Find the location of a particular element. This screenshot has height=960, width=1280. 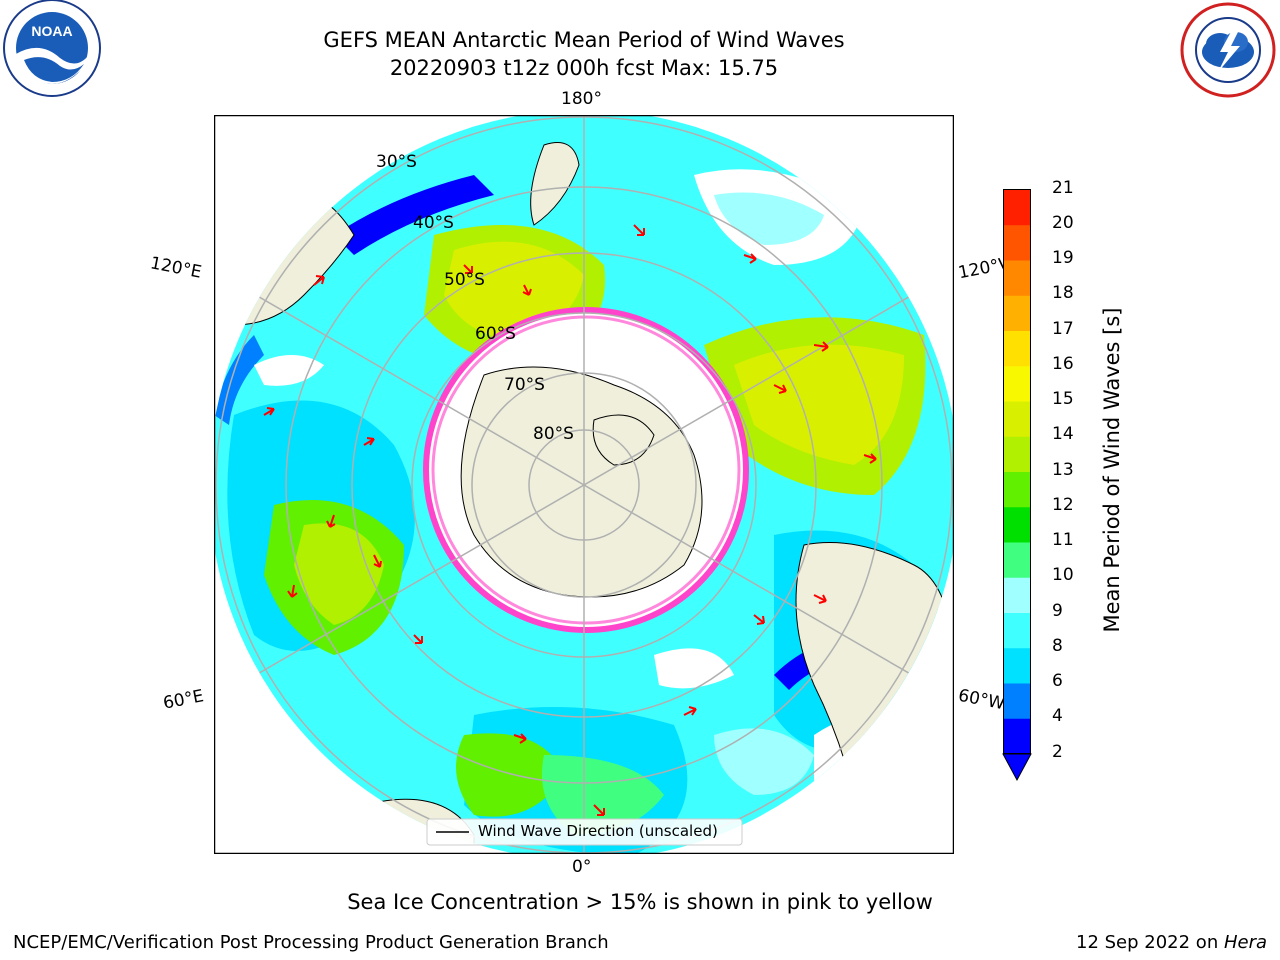

colorbar-tick-labels: 2 4 6 8 9 10 11 12 13 14 15 16 17 18 19 20 21 is located at coordinates (1072, 478).